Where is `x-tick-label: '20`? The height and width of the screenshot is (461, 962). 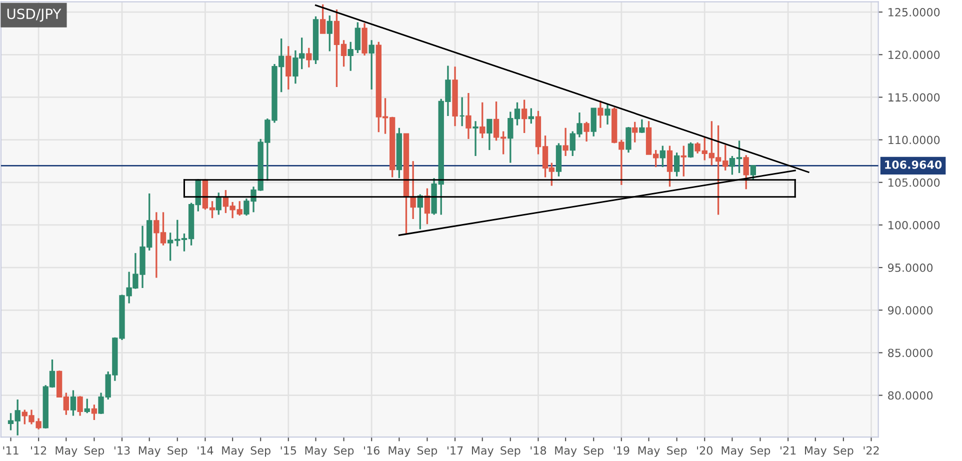 x-tick-label: '20 is located at coordinates (704, 450).